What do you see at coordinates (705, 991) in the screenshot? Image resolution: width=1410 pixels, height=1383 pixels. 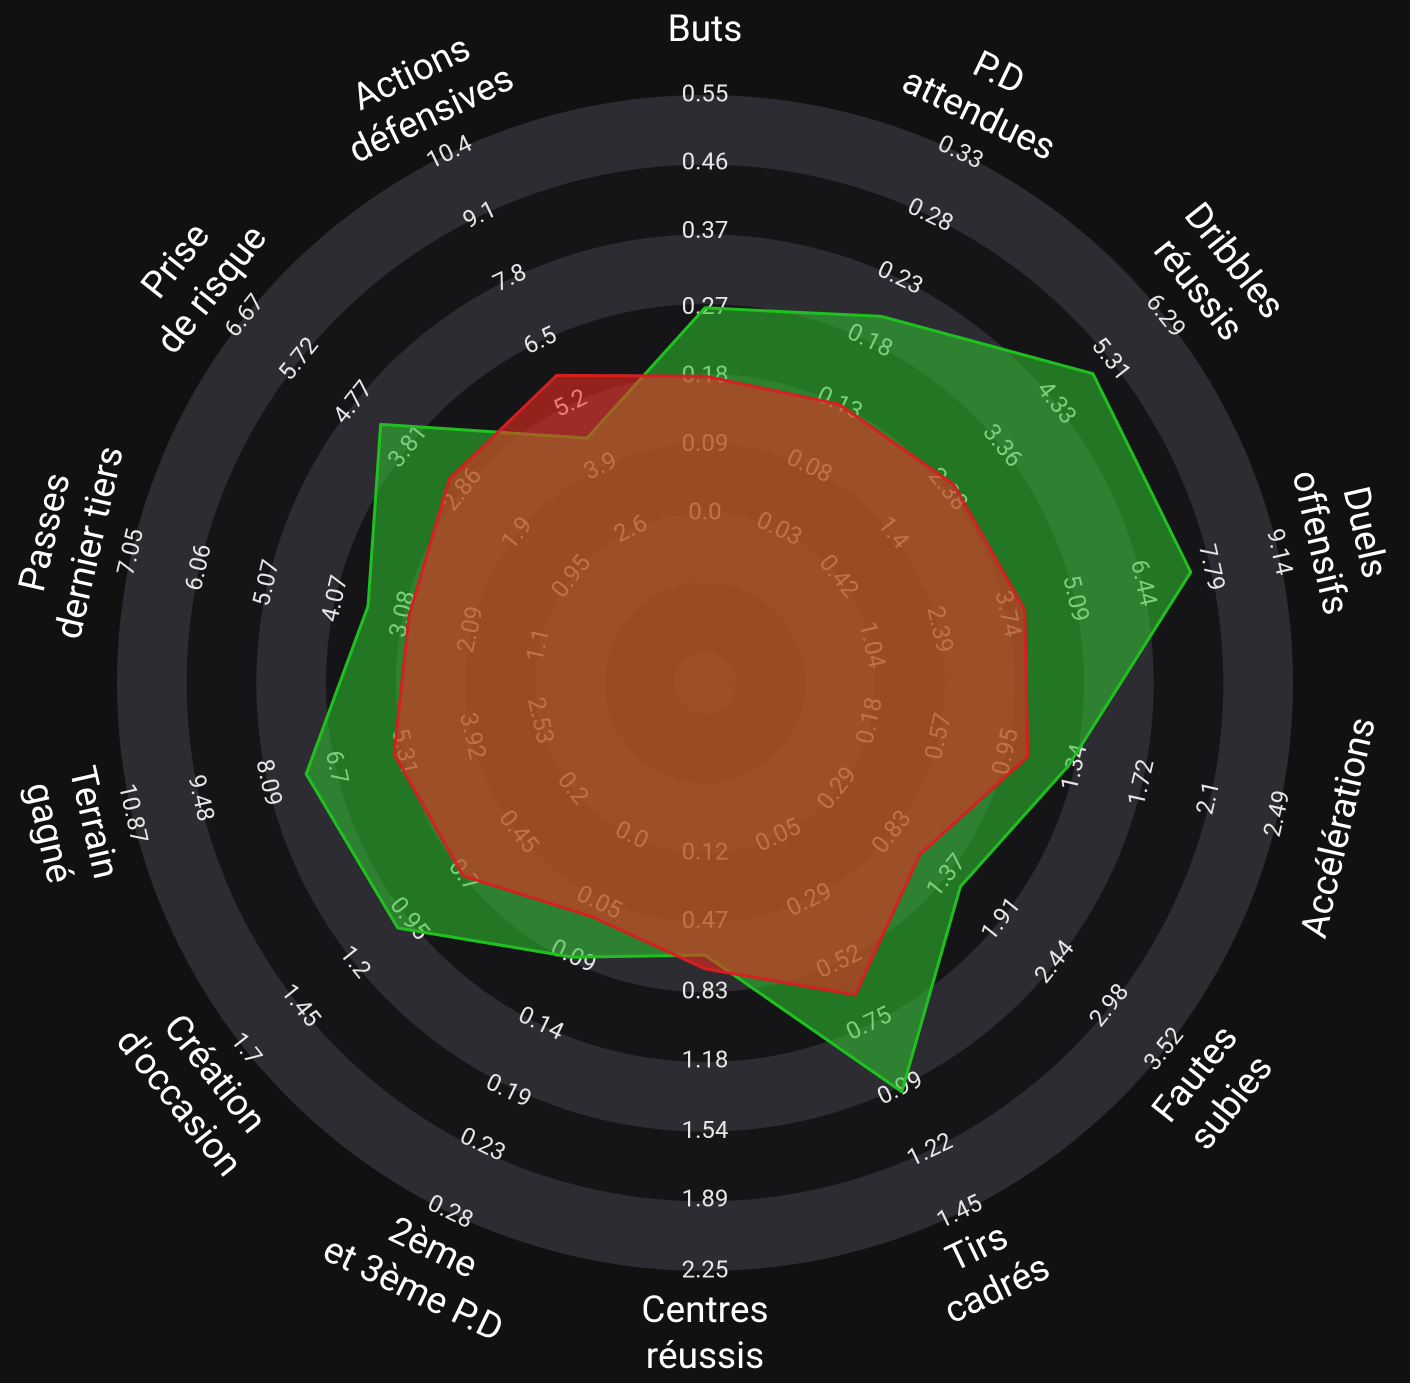 I see `tick-label: 0.83` at bounding box center [705, 991].